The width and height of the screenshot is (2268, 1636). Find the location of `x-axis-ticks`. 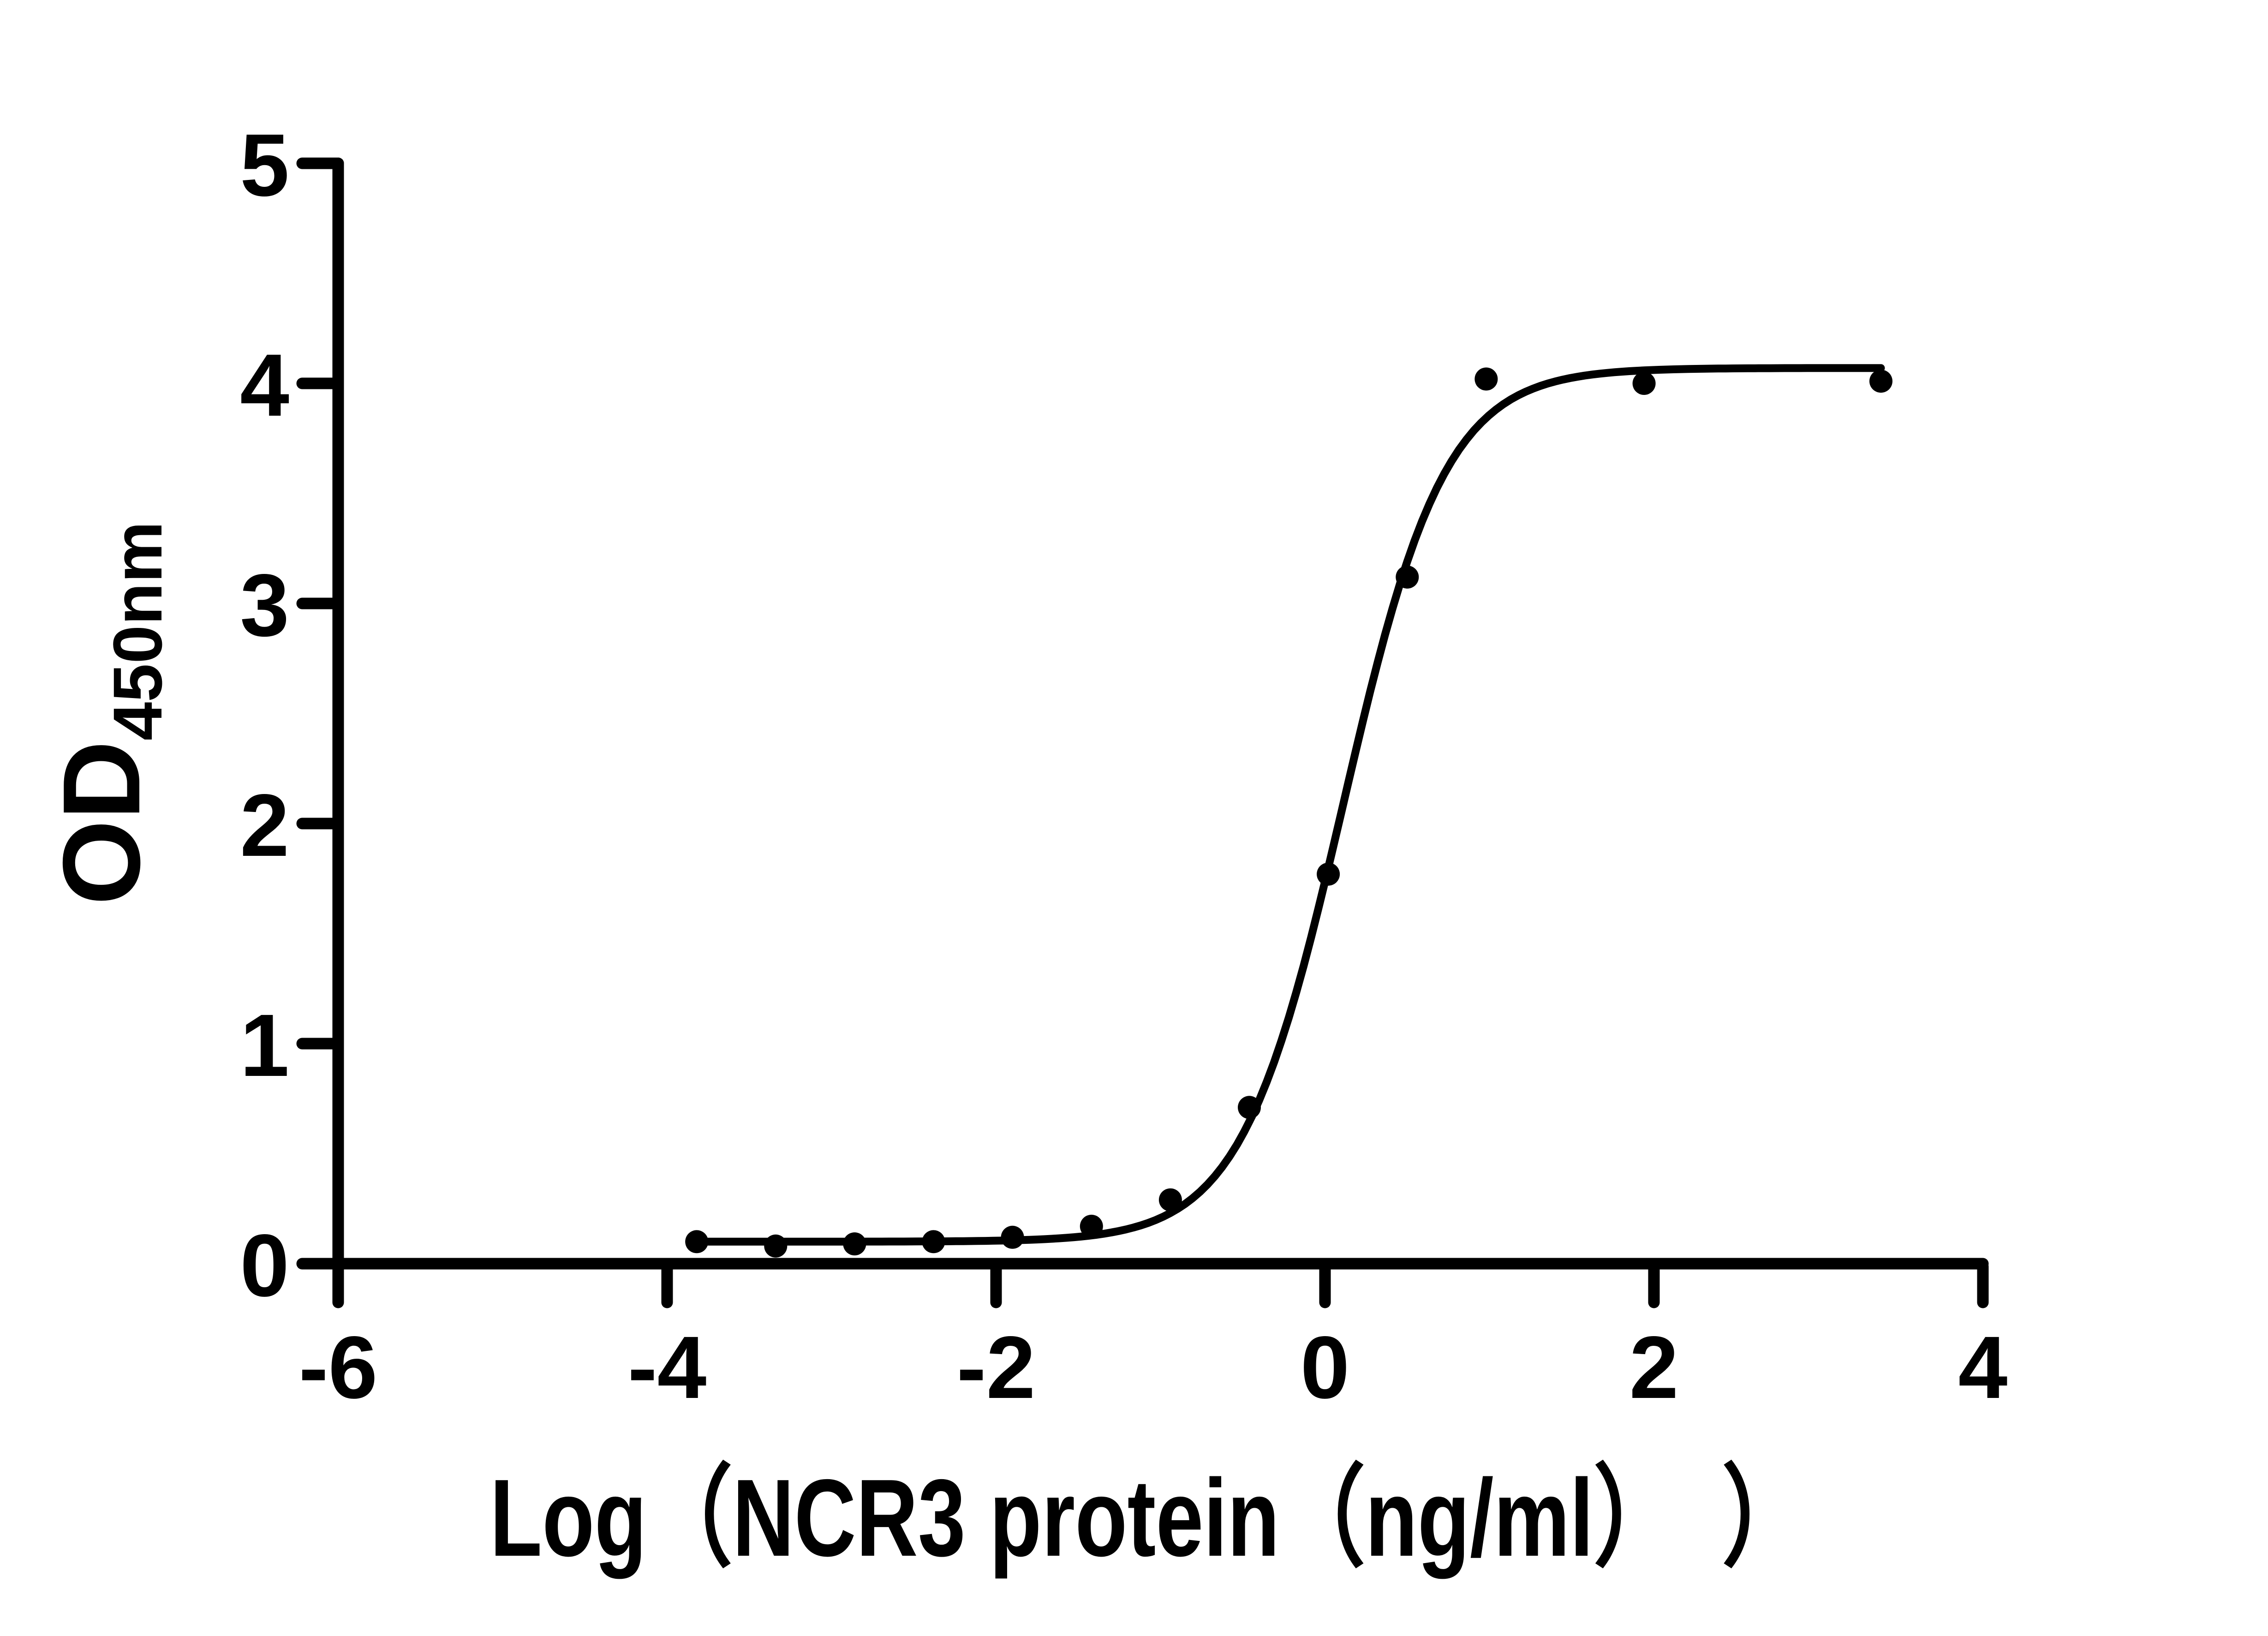

x-axis-ticks is located at coordinates (1160, 1284).